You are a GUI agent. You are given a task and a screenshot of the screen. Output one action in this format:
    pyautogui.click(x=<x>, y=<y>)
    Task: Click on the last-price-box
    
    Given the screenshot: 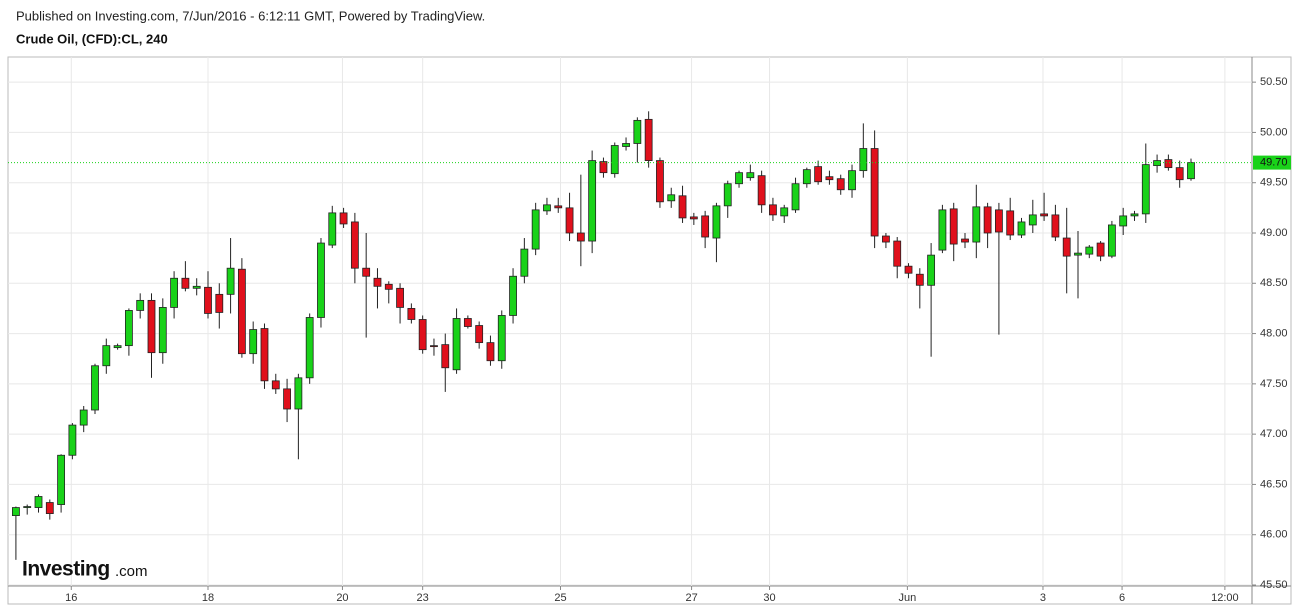 What is the action you would take?
    pyautogui.click(x=1272, y=162)
    